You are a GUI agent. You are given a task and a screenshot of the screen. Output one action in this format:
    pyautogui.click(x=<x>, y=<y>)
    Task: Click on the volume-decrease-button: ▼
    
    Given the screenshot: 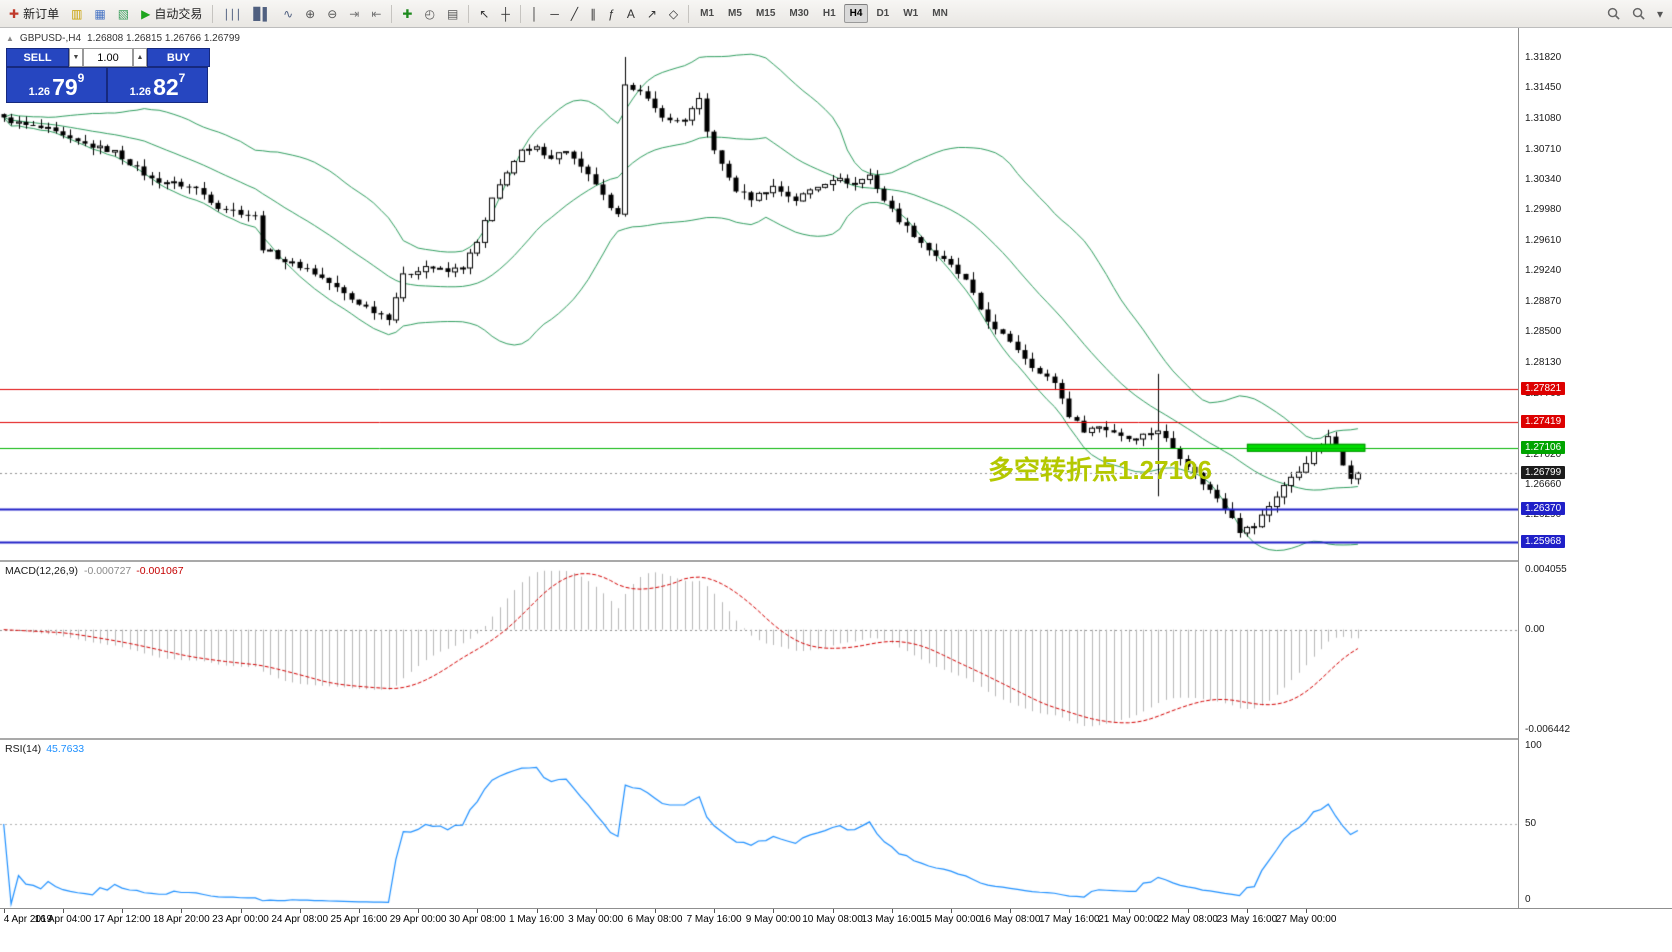 What is the action you would take?
    pyautogui.click(x=76, y=57)
    